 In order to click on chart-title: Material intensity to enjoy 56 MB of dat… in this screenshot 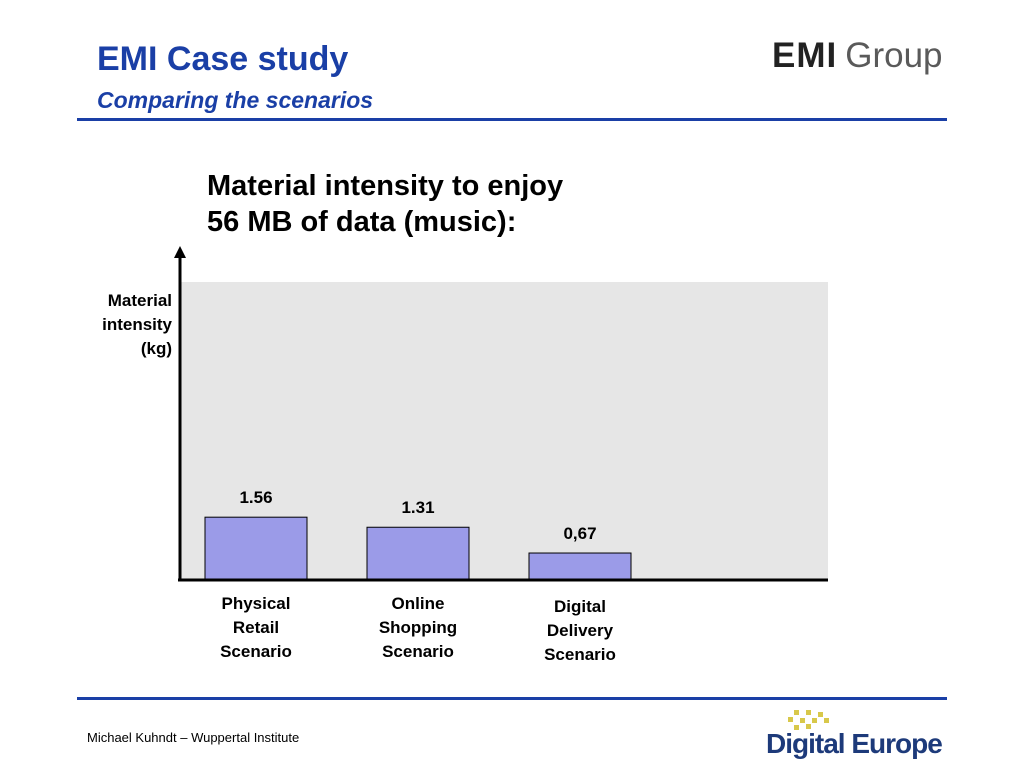, I will do `click(385, 204)`.